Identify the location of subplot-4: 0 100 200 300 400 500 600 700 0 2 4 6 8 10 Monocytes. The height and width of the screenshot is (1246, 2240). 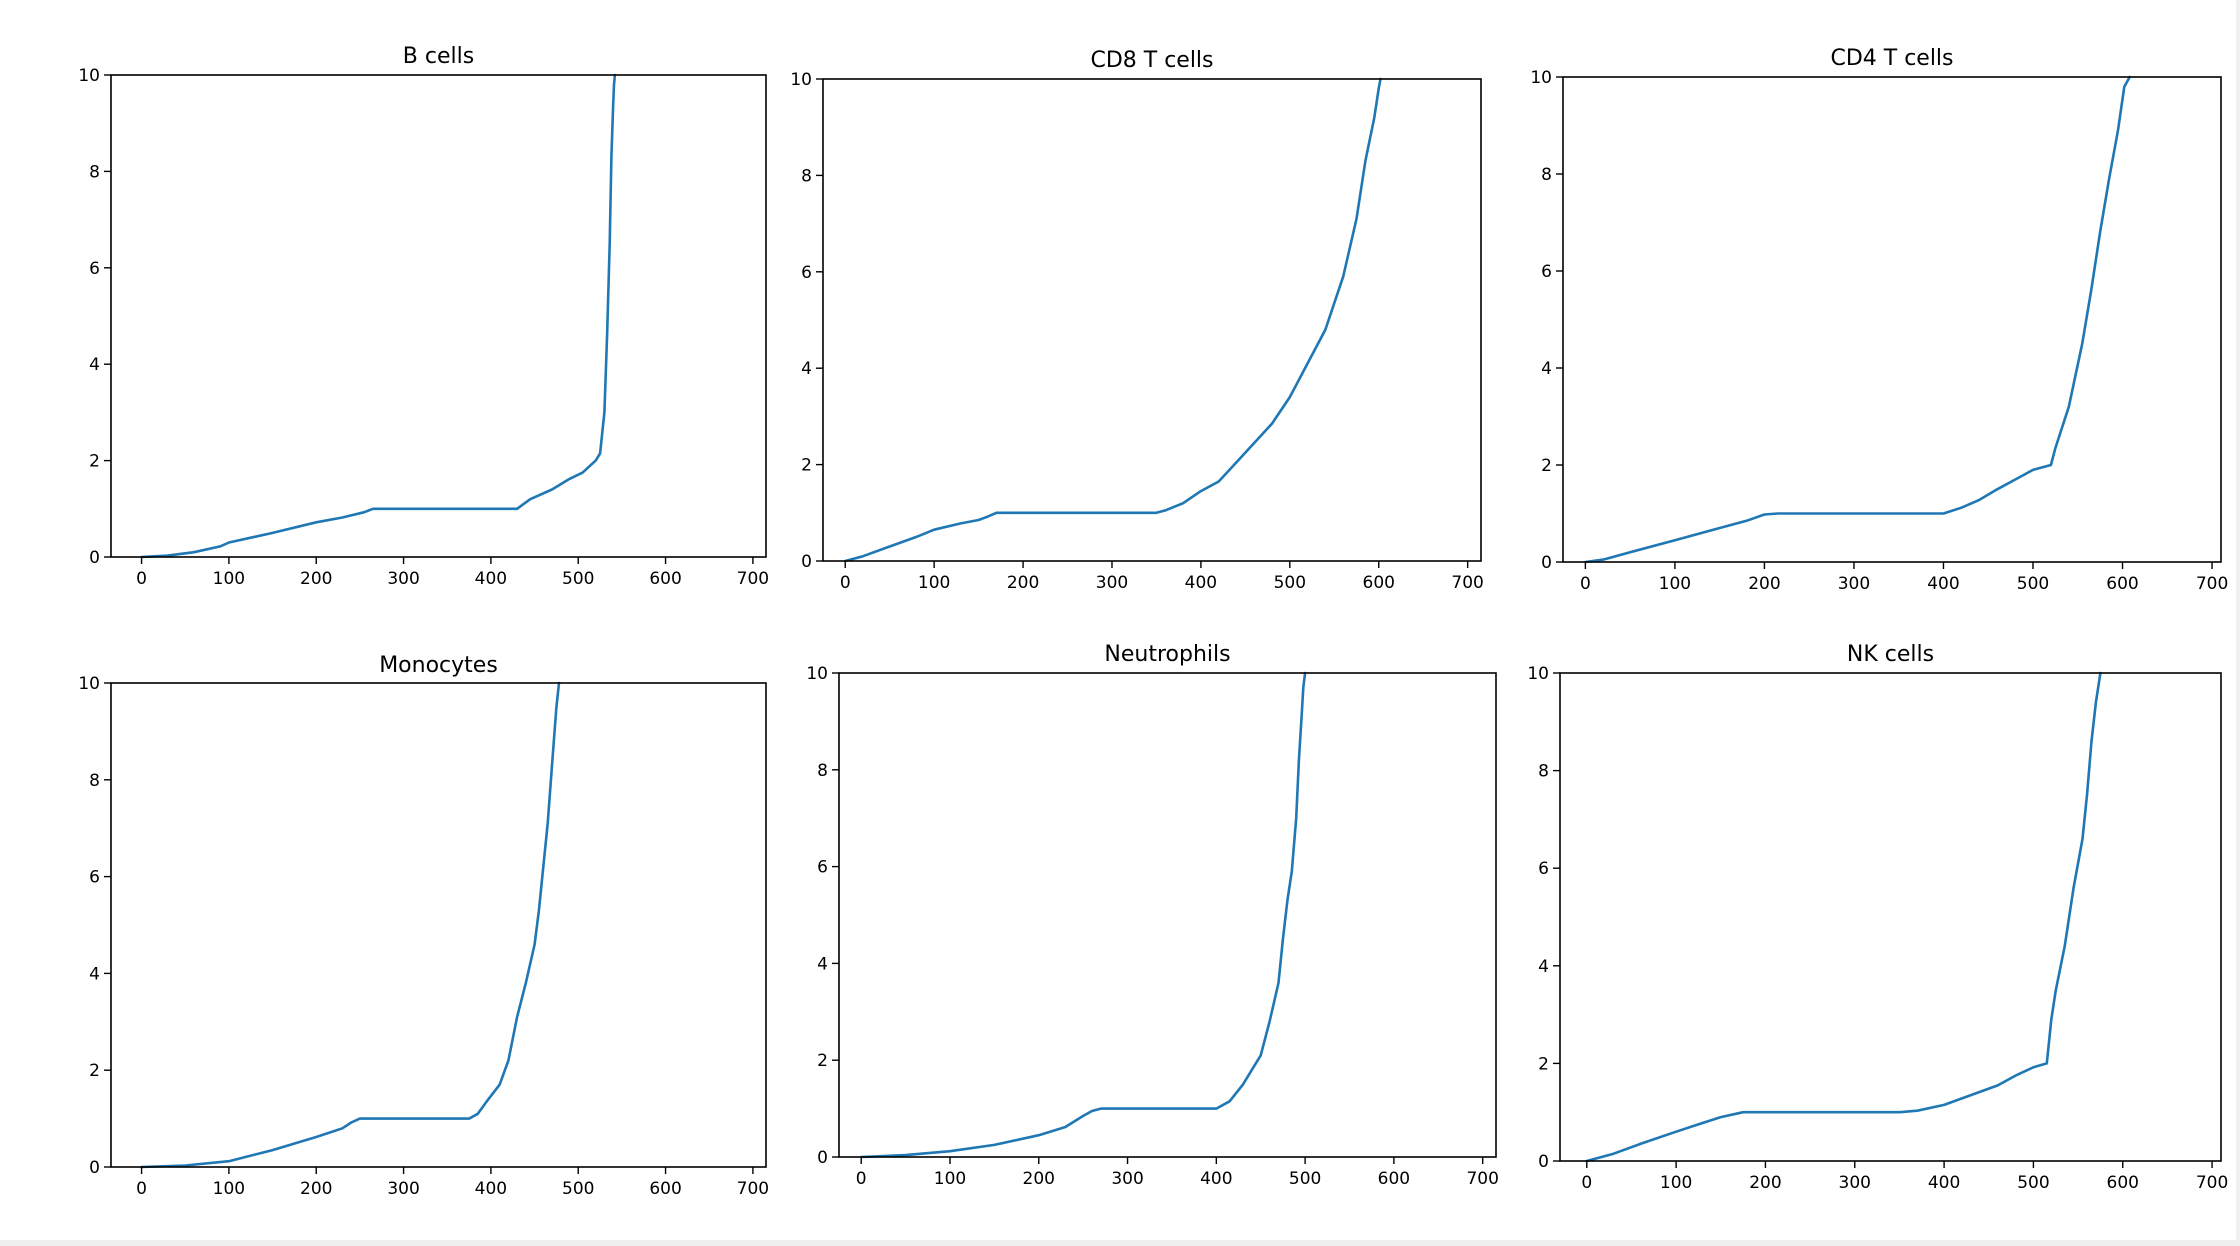
(423, 926).